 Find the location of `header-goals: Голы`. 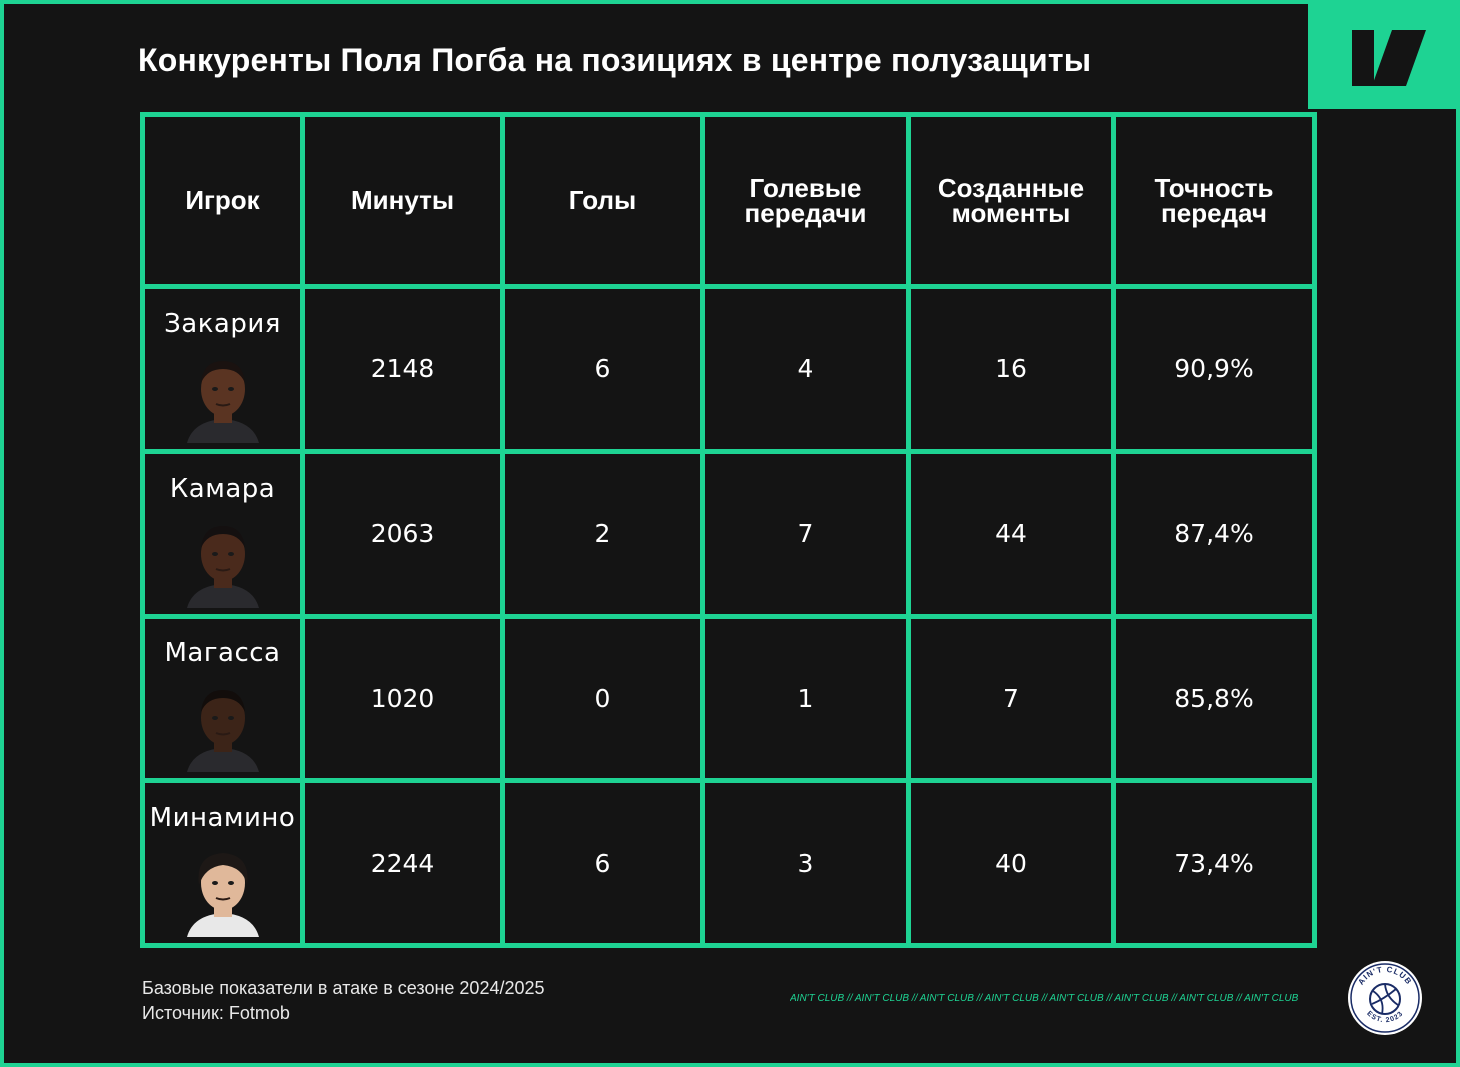

header-goals: Голы is located at coordinates (602, 200).